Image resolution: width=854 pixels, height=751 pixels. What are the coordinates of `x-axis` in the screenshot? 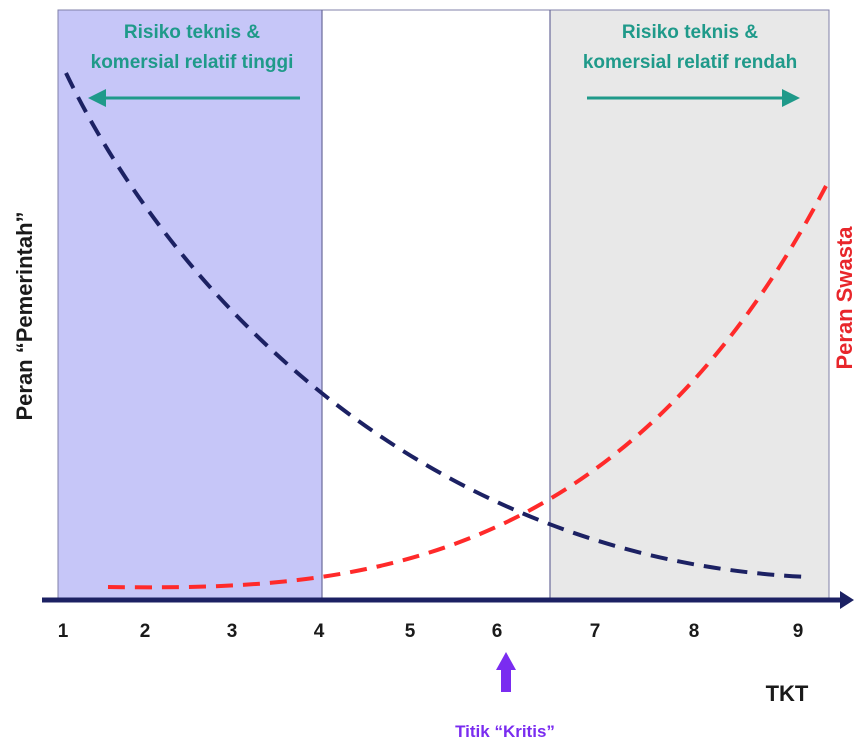 It's located at (448, 600).